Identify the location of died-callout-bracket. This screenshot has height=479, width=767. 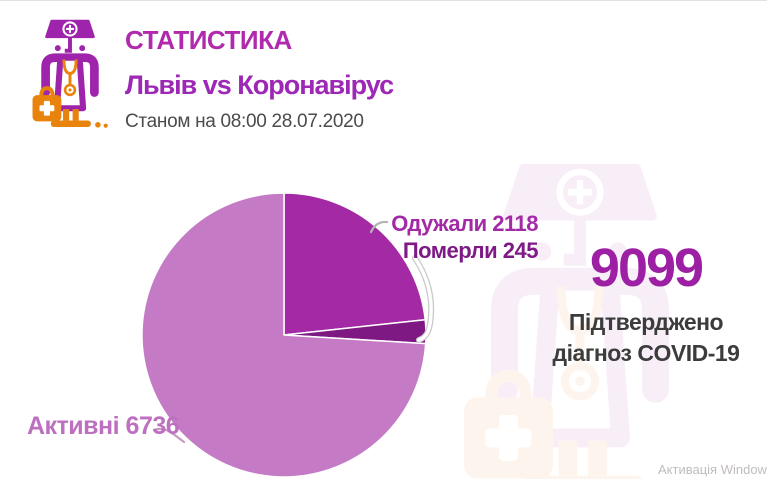
(423, 299).